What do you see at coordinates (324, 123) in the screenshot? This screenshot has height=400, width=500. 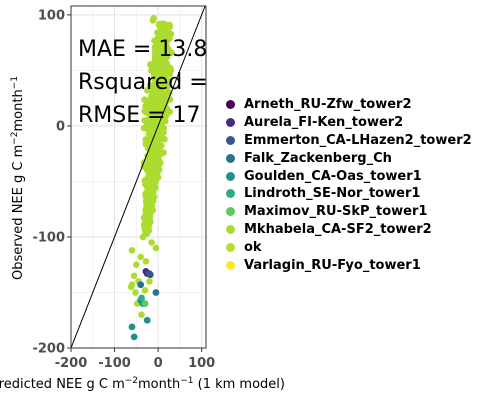 I see `legend-label: Aurela_FI-Ken_tower2` at bounding box center [324, 123].